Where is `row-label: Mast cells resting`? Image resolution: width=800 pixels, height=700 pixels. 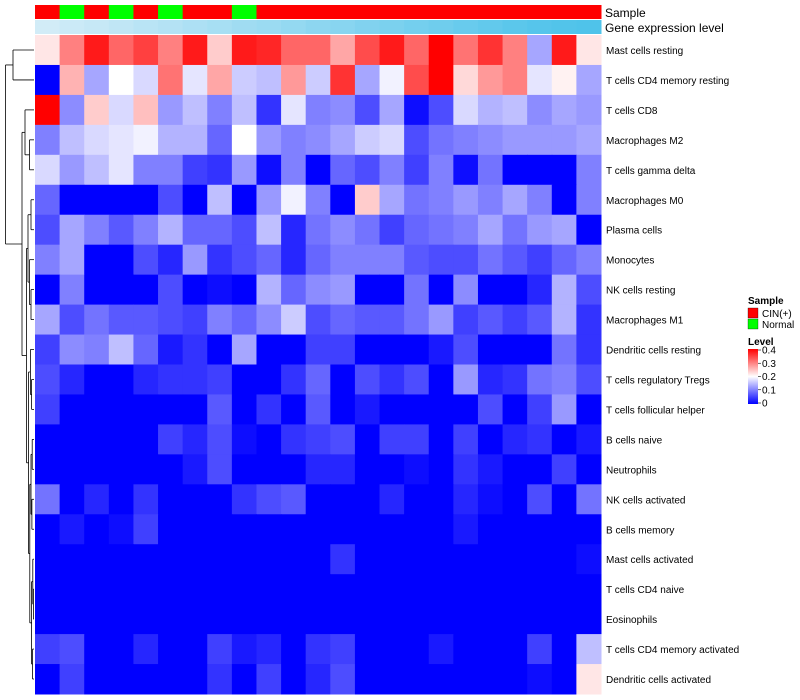
row-label: Mast cells resting is located at coordinates (644, 51).